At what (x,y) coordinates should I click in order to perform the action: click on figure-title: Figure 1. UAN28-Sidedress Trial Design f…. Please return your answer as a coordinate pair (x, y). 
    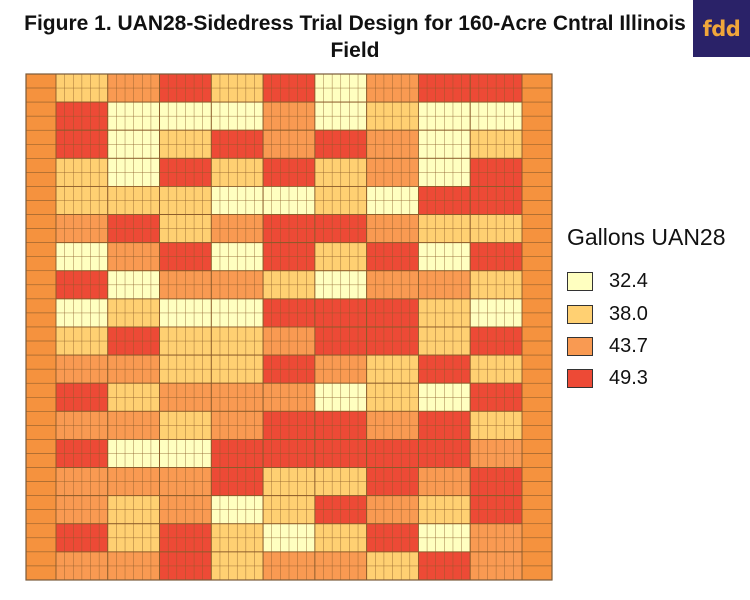
    Looking at the image, I should click on (355, 37).